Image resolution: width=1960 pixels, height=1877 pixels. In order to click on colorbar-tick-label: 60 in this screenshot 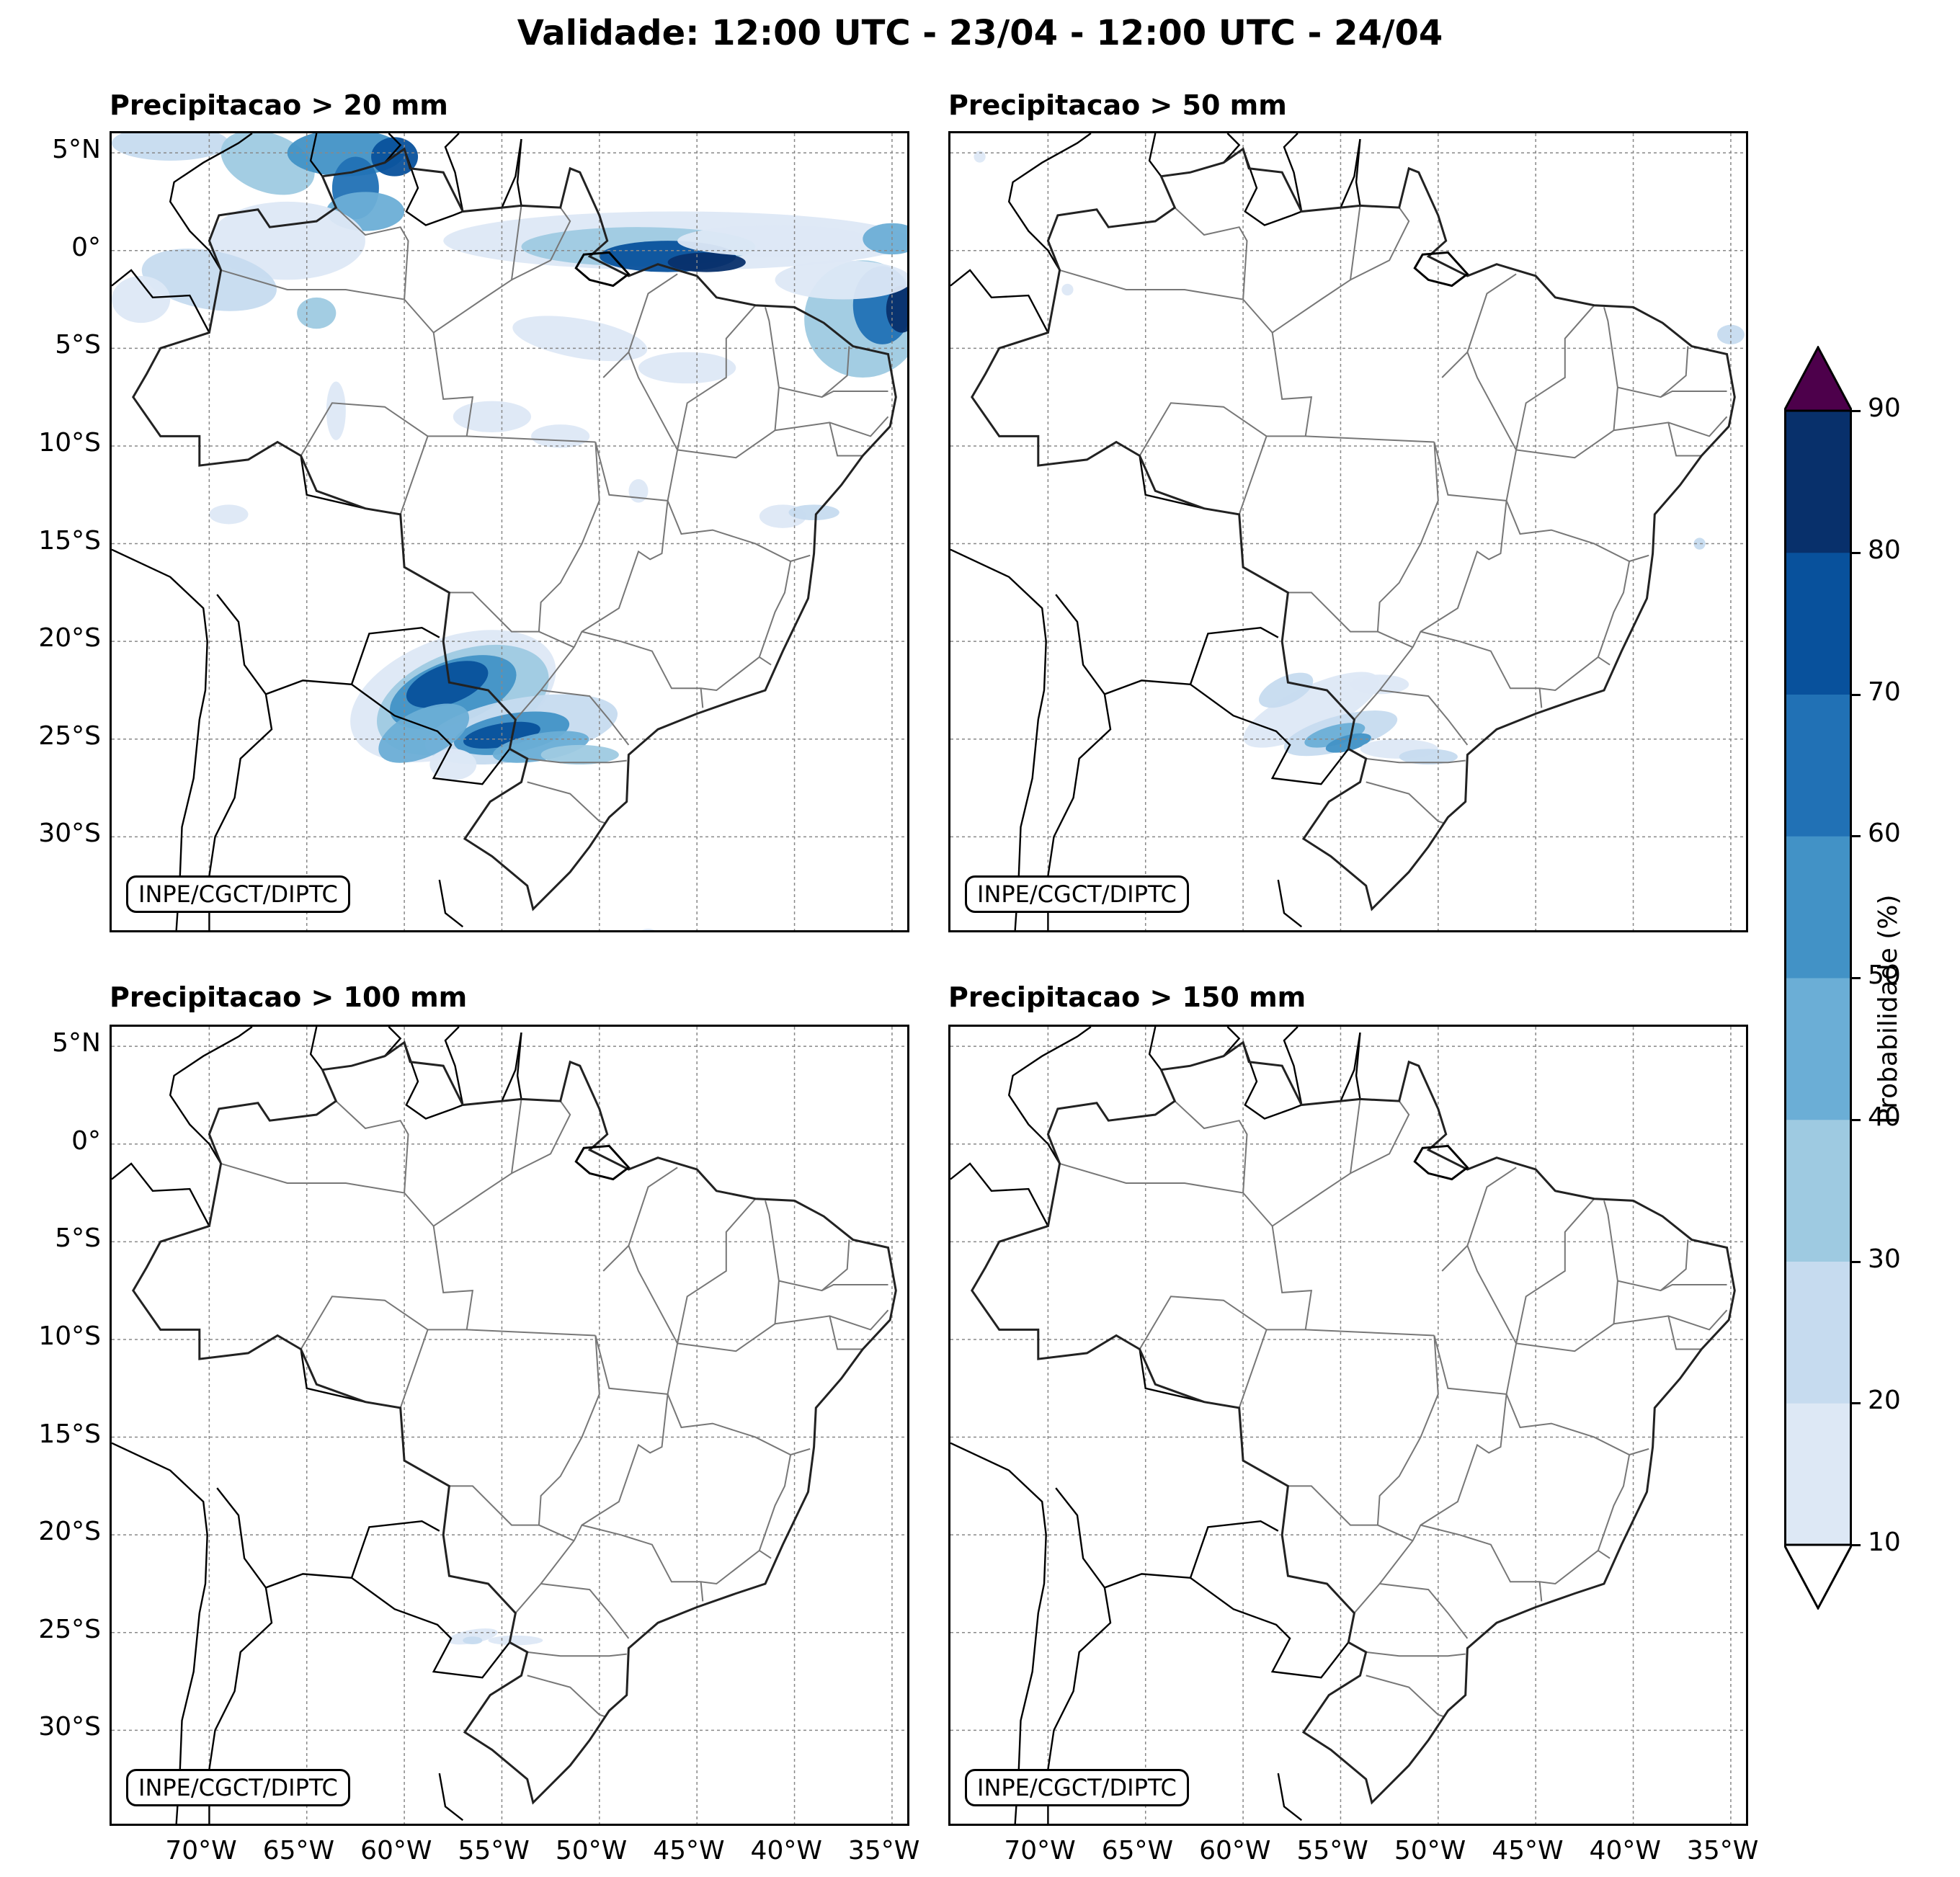, I will do `click(1884, 834)`.